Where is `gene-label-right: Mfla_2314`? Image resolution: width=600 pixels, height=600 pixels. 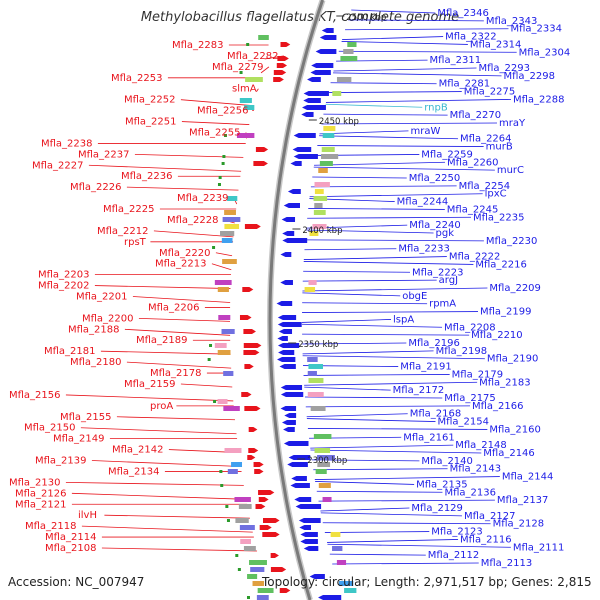 gene-label-right: Mfla_2314 is located at coordinates (496, 44).